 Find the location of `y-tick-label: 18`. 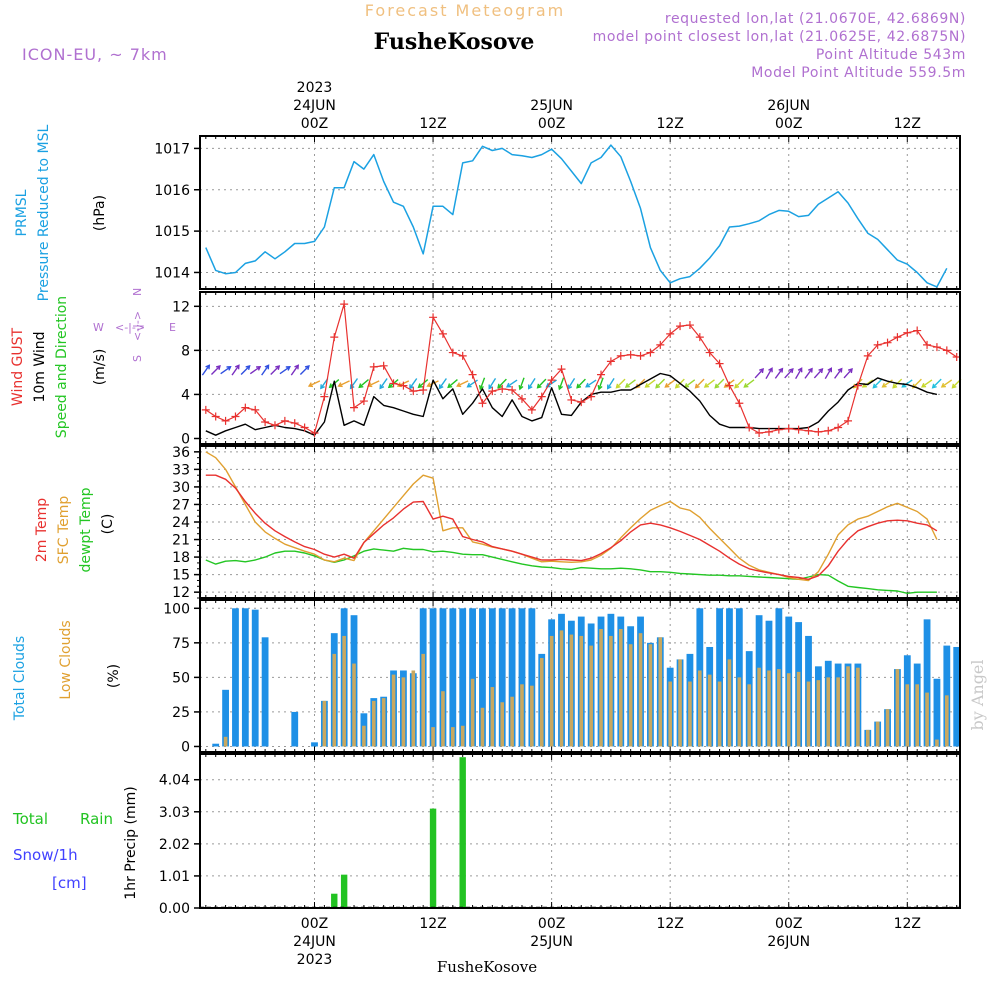

y-tick-label: 18 is located at coordinates (181, 558).